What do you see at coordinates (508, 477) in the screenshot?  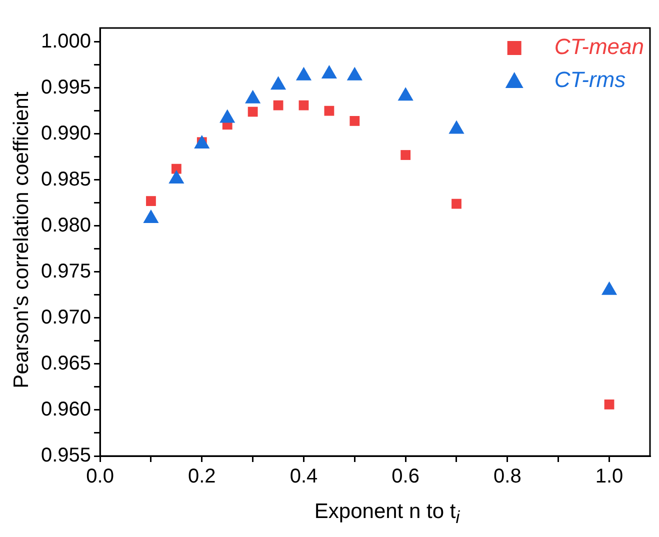 I see `x-tick-label: 0.8` at bounding box center [508, 477].